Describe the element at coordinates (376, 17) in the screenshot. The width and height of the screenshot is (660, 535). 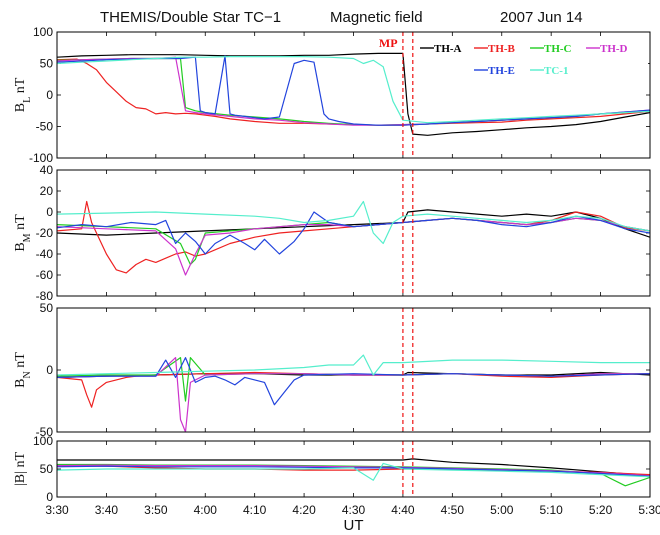
I see `title-center: Magnetic field` at that location.